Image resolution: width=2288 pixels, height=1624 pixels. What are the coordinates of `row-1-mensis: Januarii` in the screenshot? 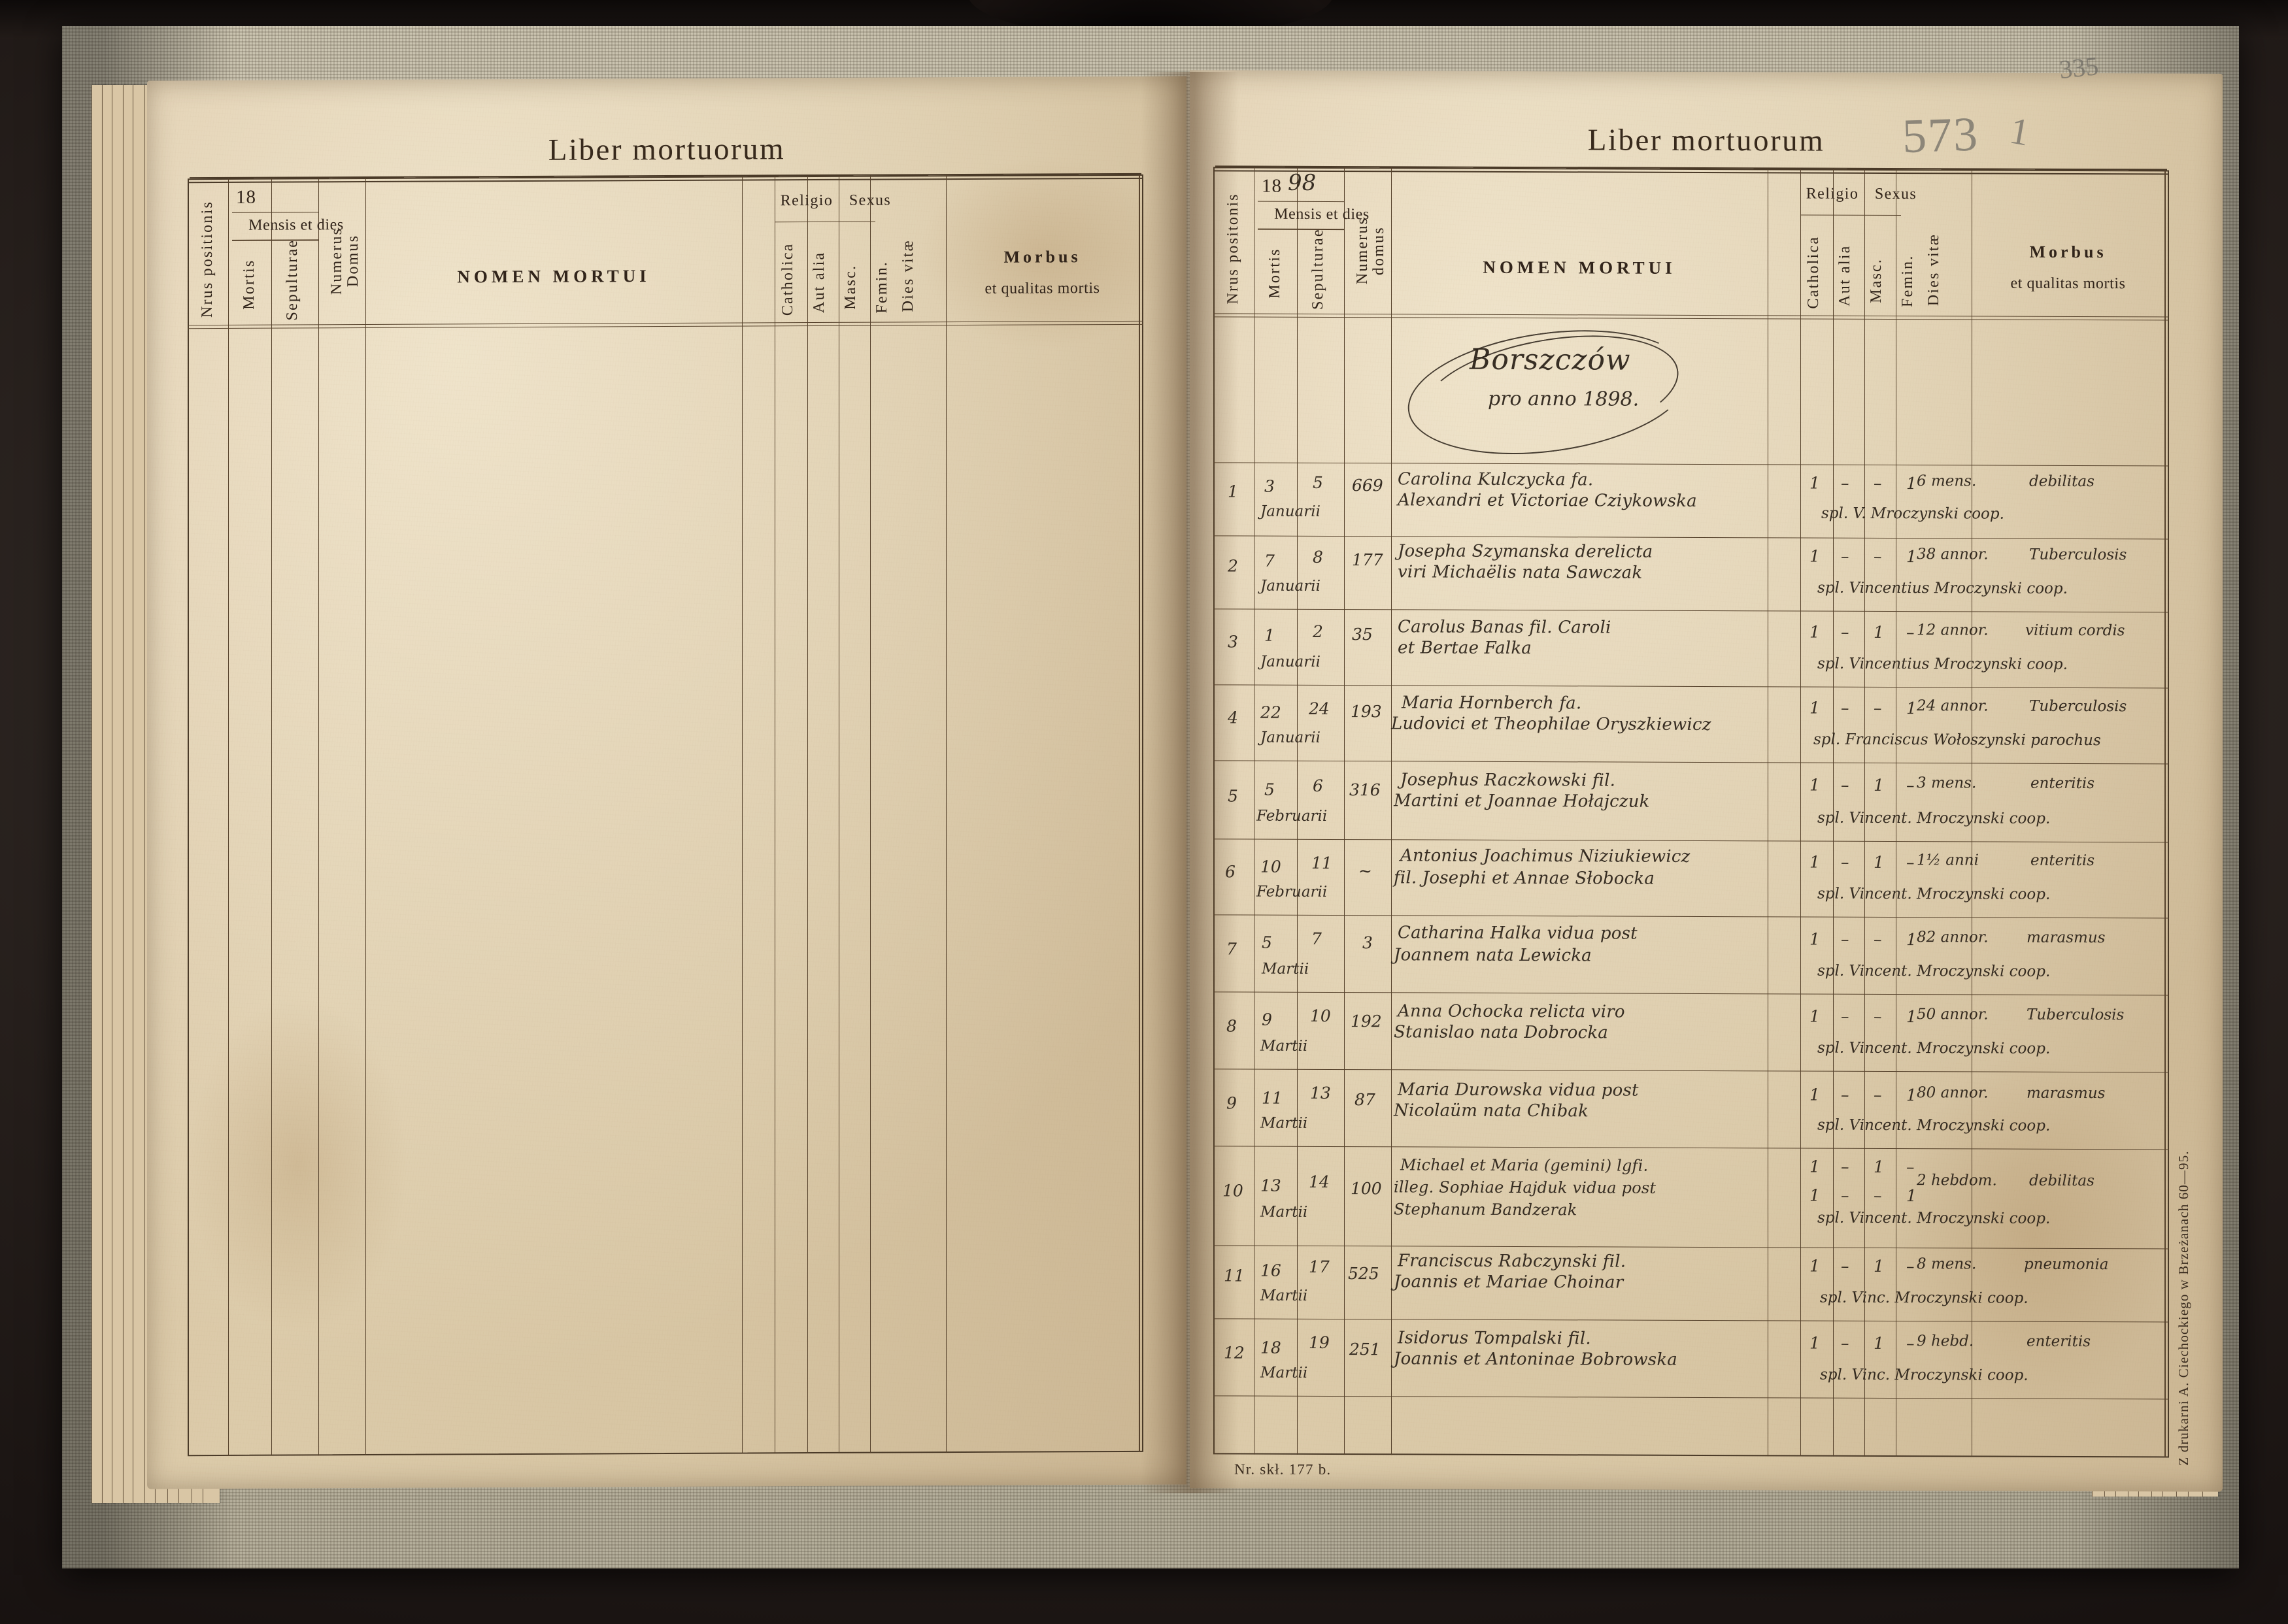 It's located at (1290, 512).